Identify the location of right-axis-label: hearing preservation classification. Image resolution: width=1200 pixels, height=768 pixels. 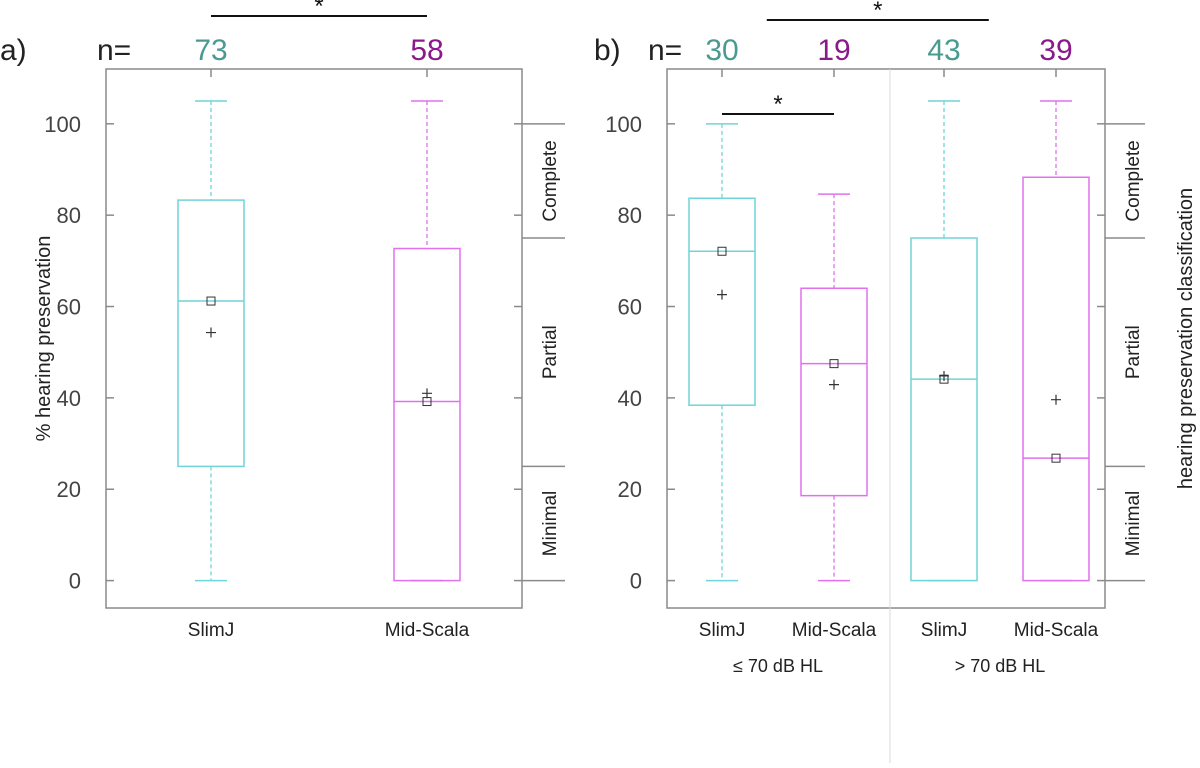
(1186, 338).